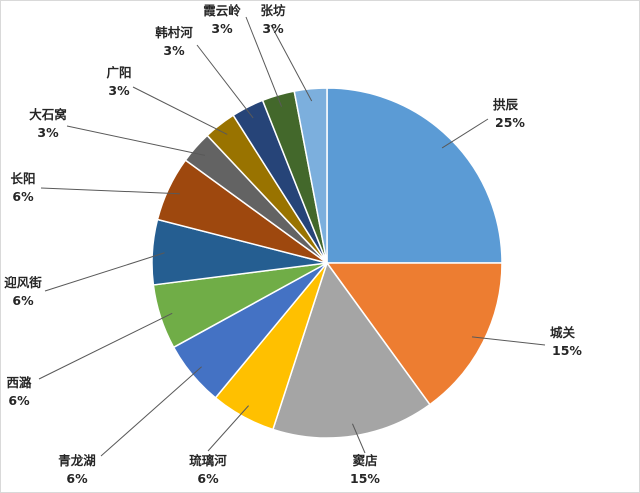  Describe the element at coordinates (174, 32) in the screenshot. I see `slice-label-name: 韩村河` at that location.